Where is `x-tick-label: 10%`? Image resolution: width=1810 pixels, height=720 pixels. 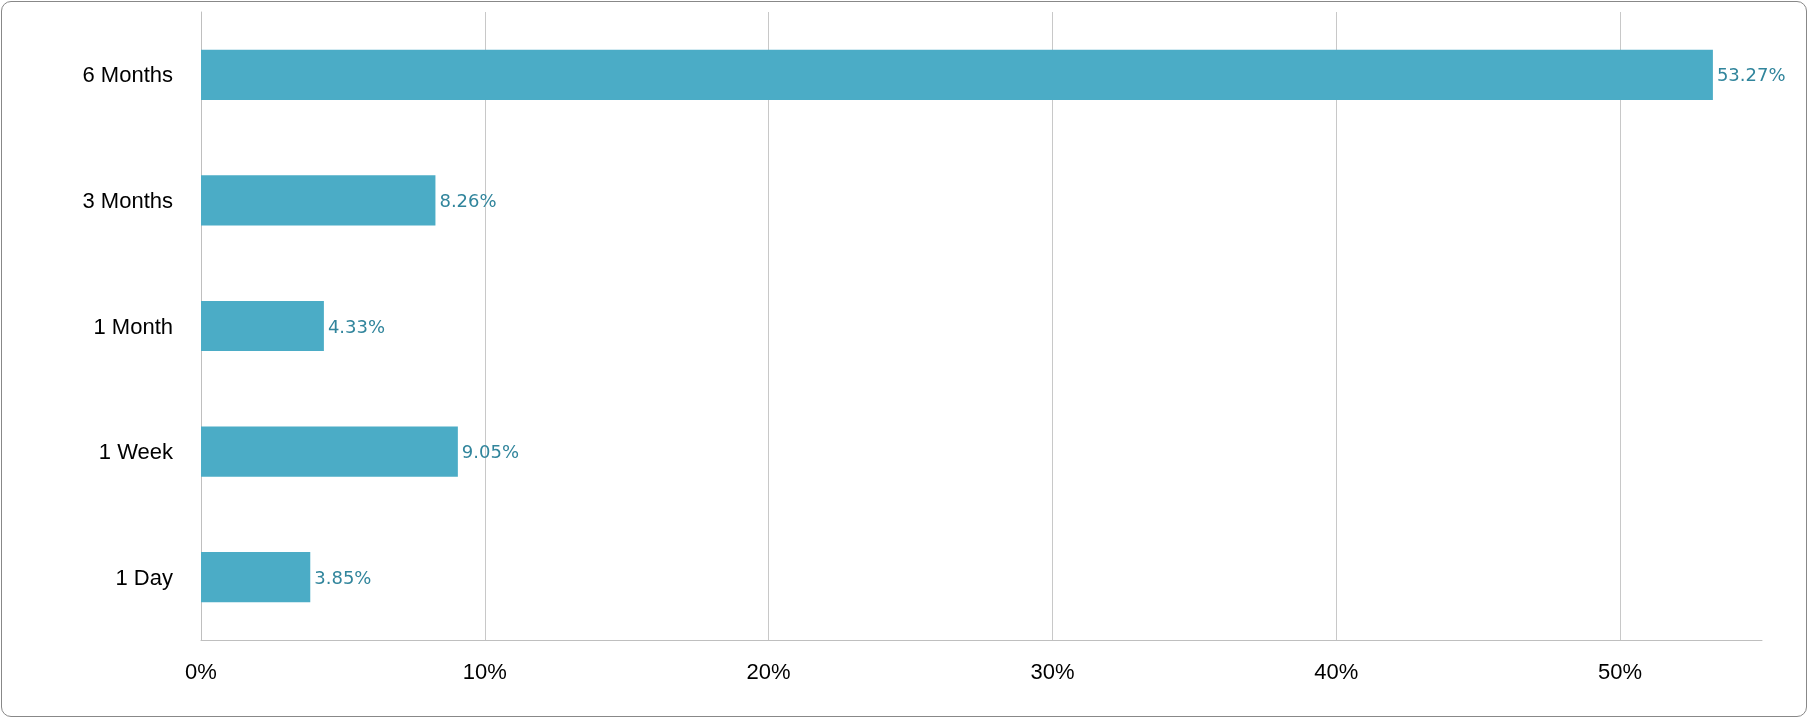
x-tick-label: 10% is located at coordinates (484, 671).